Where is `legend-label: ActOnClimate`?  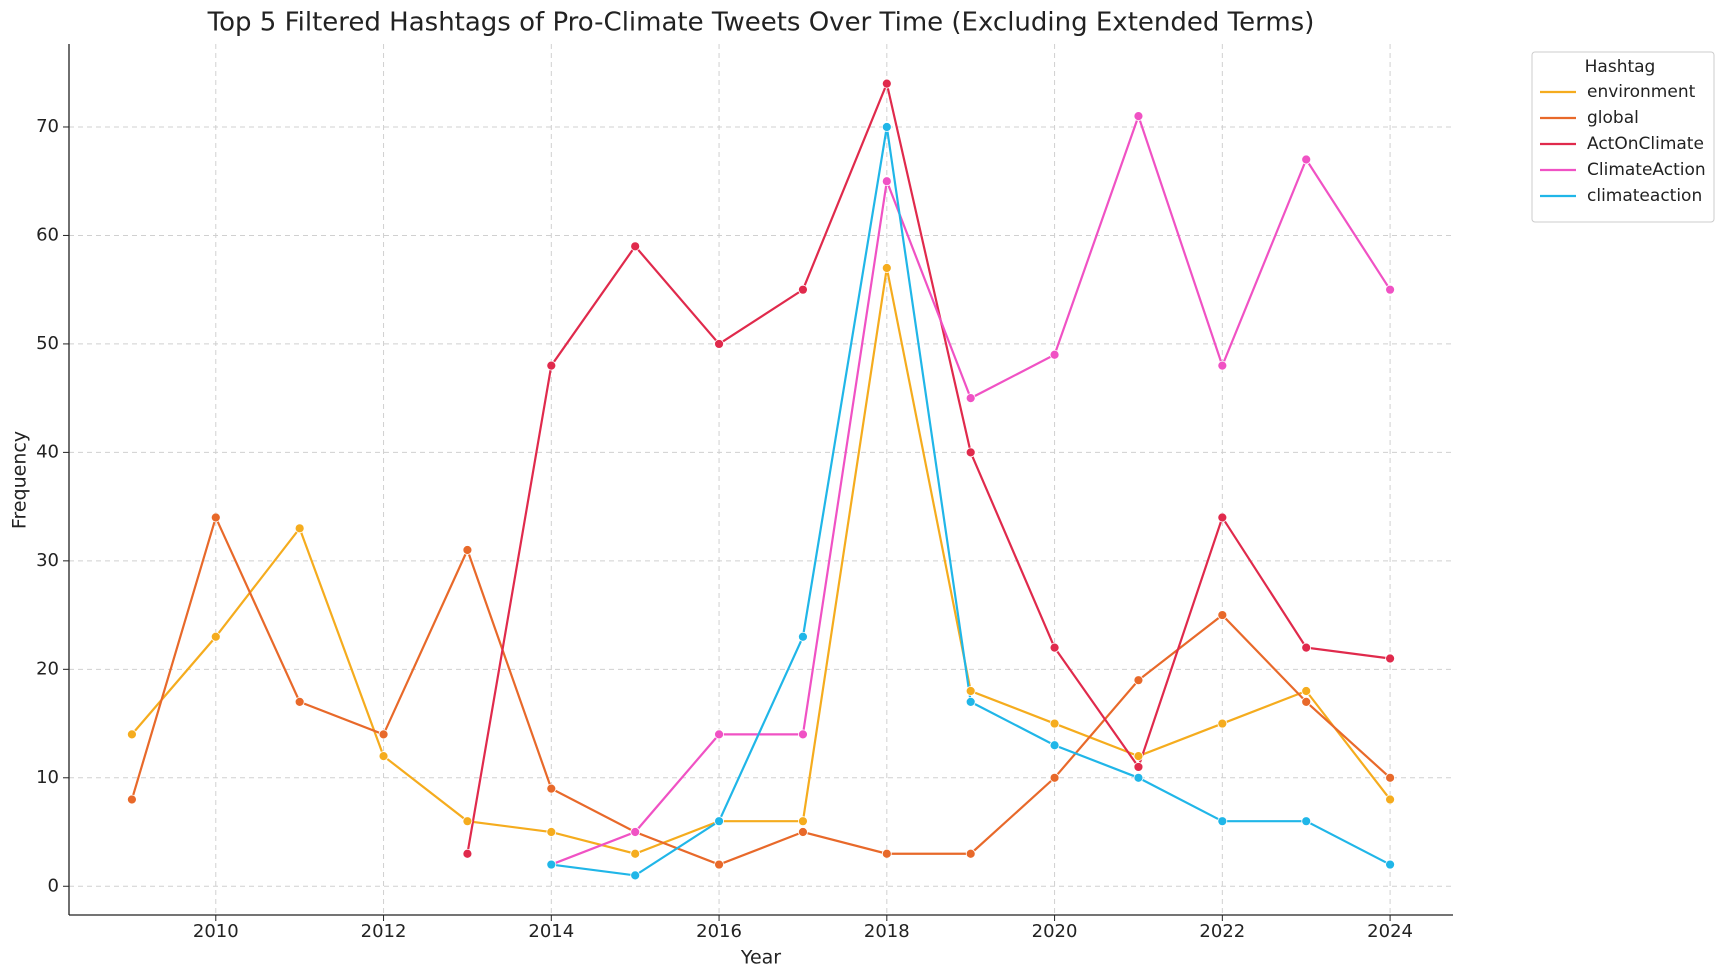 legend-label: ActOnClimate is located at coordinates (1645, 144).